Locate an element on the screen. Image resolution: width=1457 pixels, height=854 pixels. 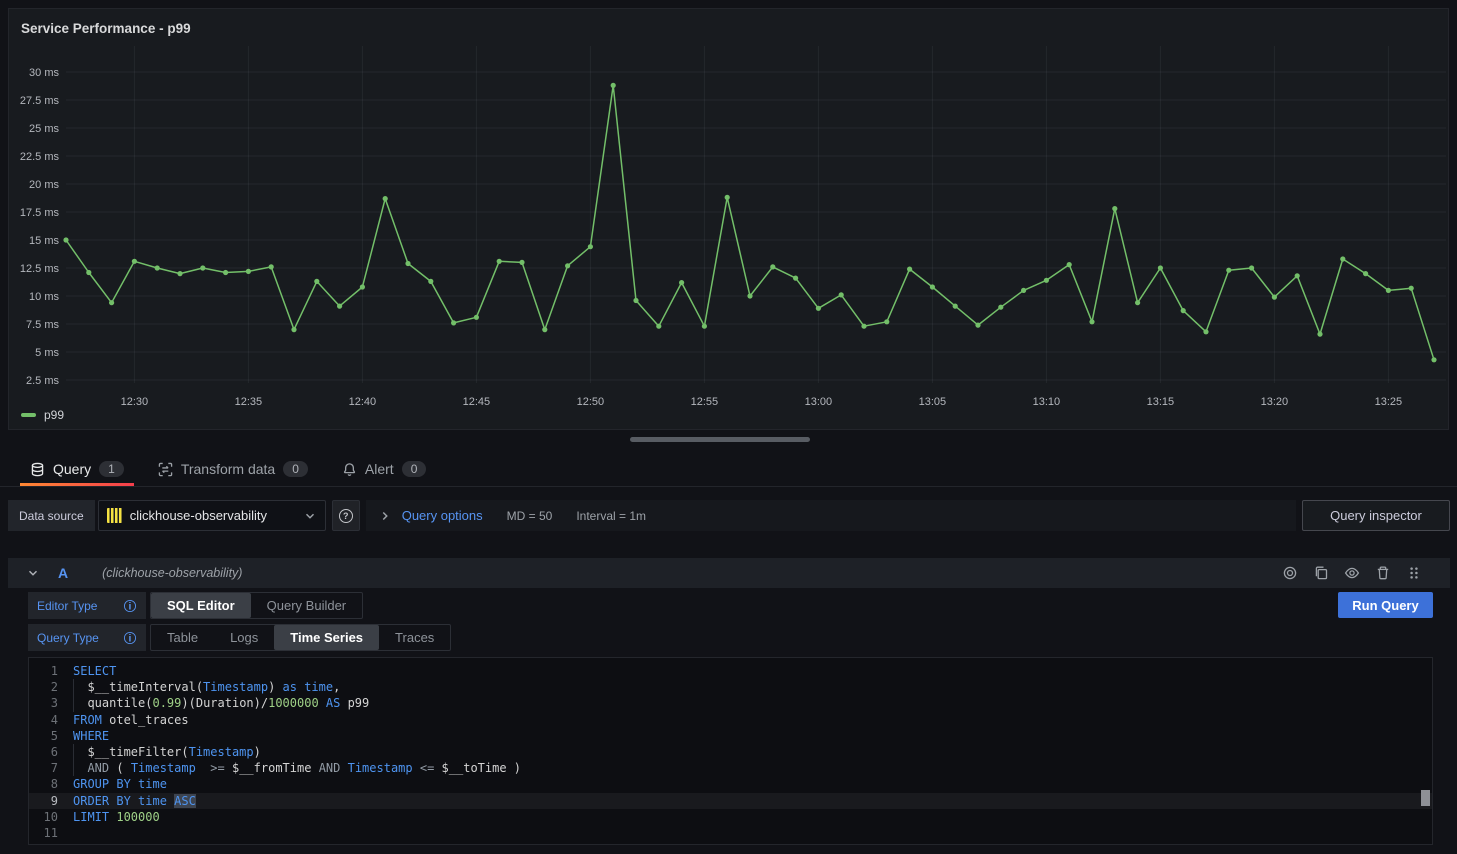
line-number: 3 is located at coordinates (54, 703).